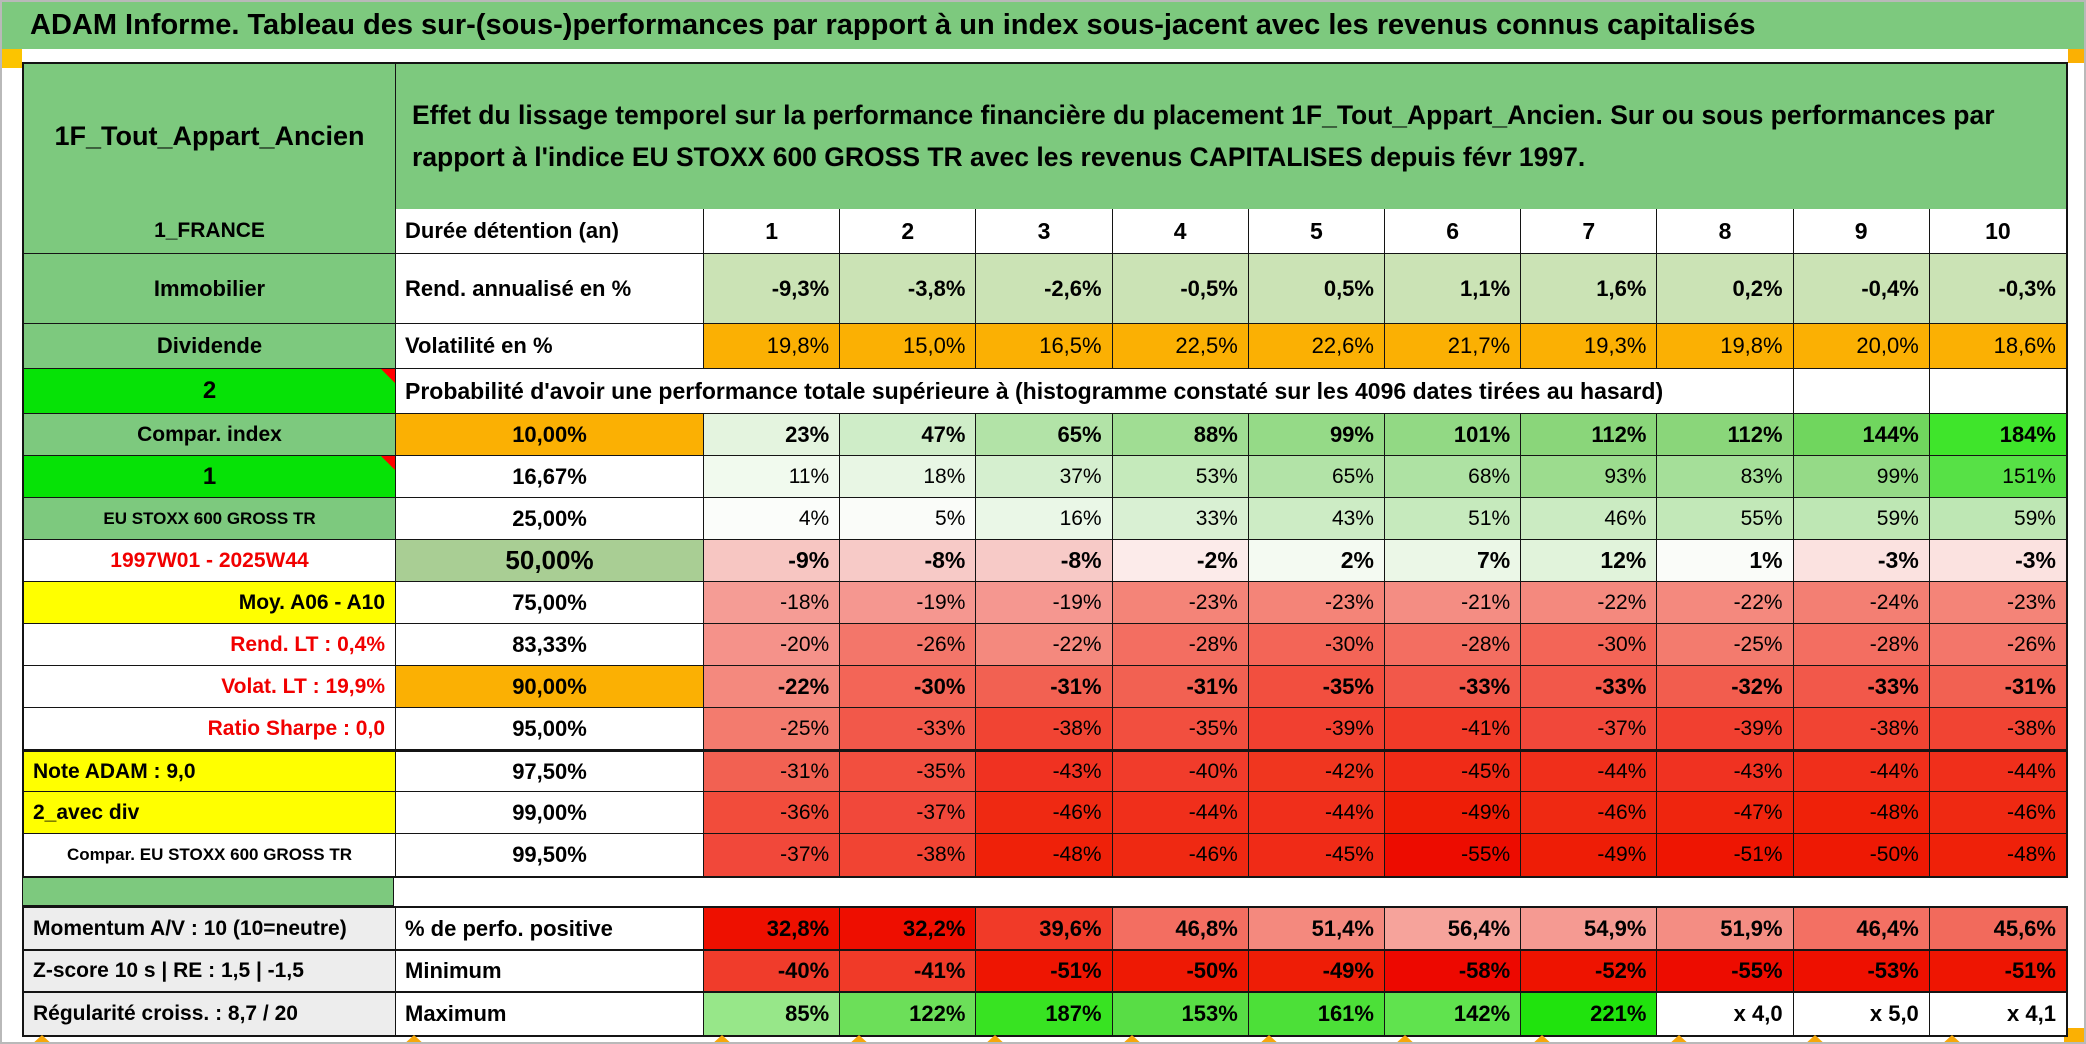  What do you see at coordinates (908, 929) in the screenshot?
I see `perfo-positive-value-2: 32,2%` at bounding box center [908, 929].